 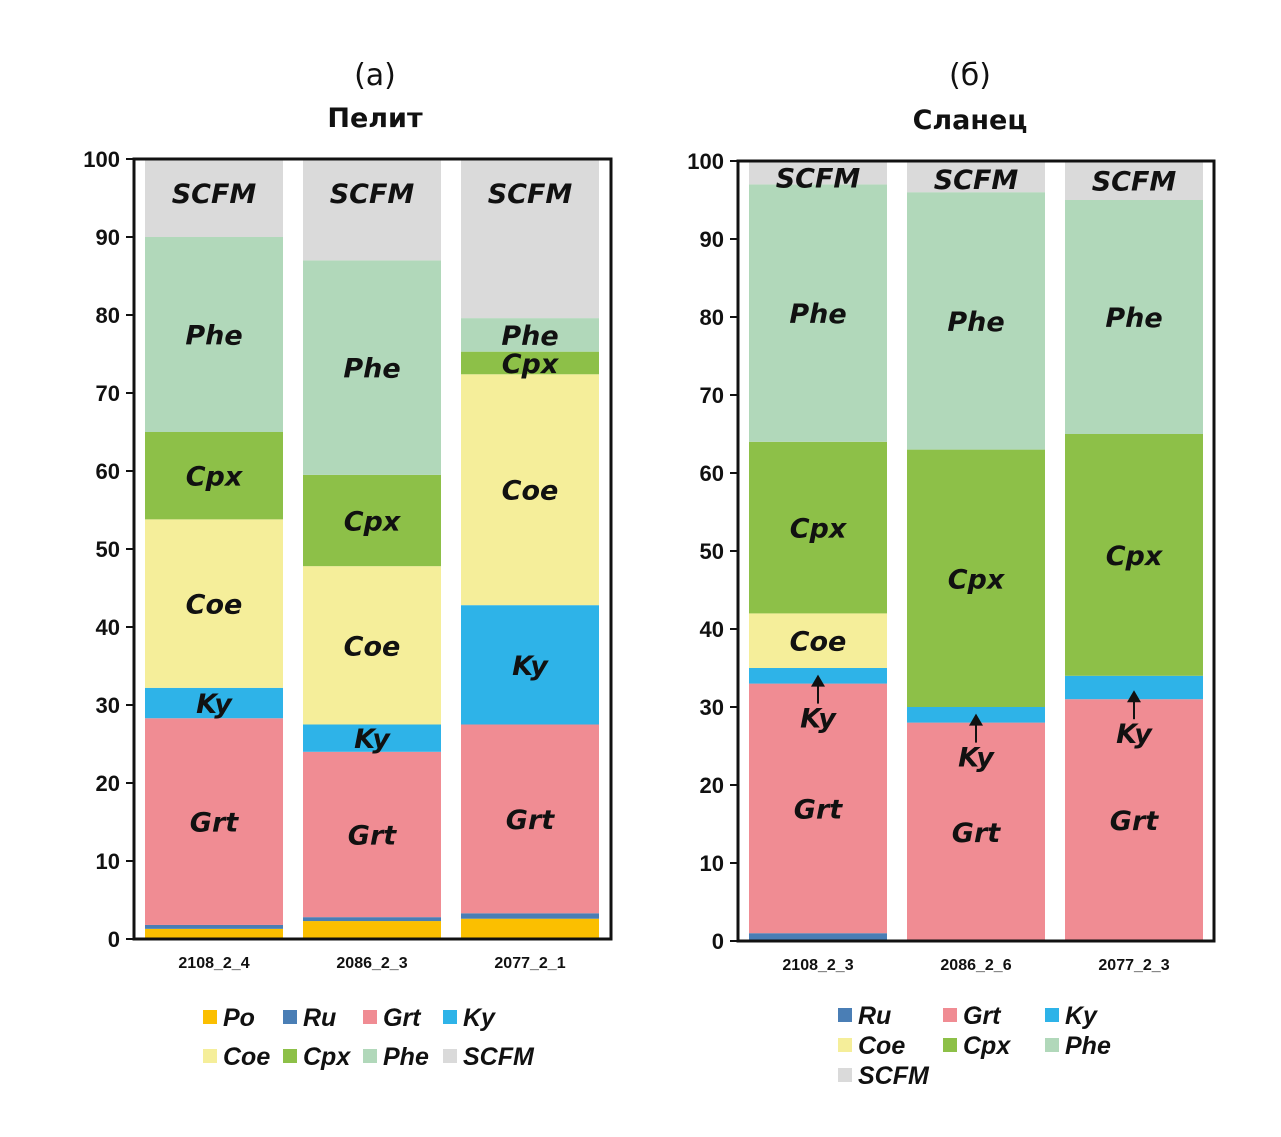 What do you see at coordinates (712, 395) in the screenshot?
I see `y-tick-label: 70` at bounding box center [712, 395].